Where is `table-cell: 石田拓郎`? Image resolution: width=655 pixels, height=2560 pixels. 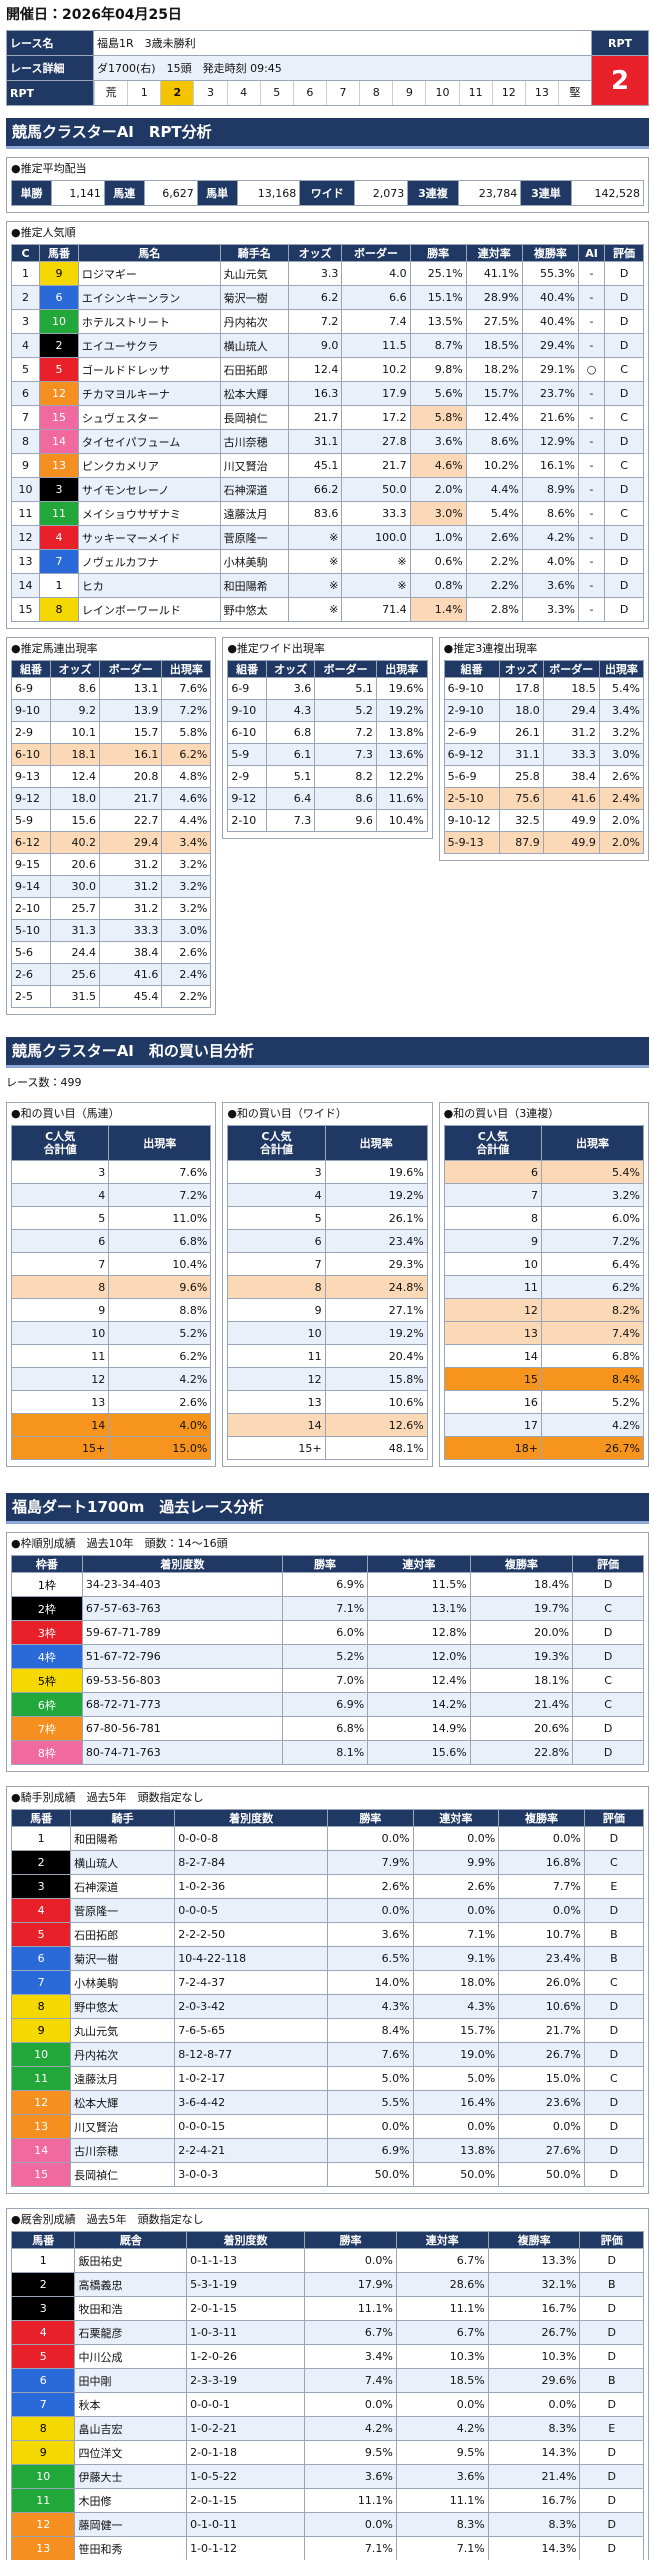
table-cell: 石田拓郎 is located at coordinates (254, 369).